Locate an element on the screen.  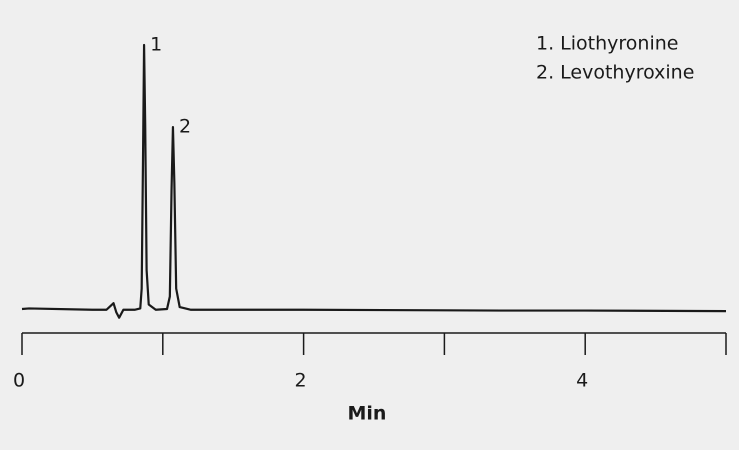
x-axis-label: Min is located at coordinates (367, 414).